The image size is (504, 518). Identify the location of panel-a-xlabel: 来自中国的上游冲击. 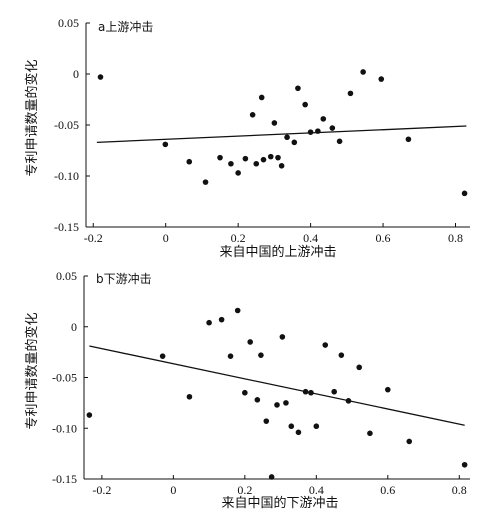
(277, 252).